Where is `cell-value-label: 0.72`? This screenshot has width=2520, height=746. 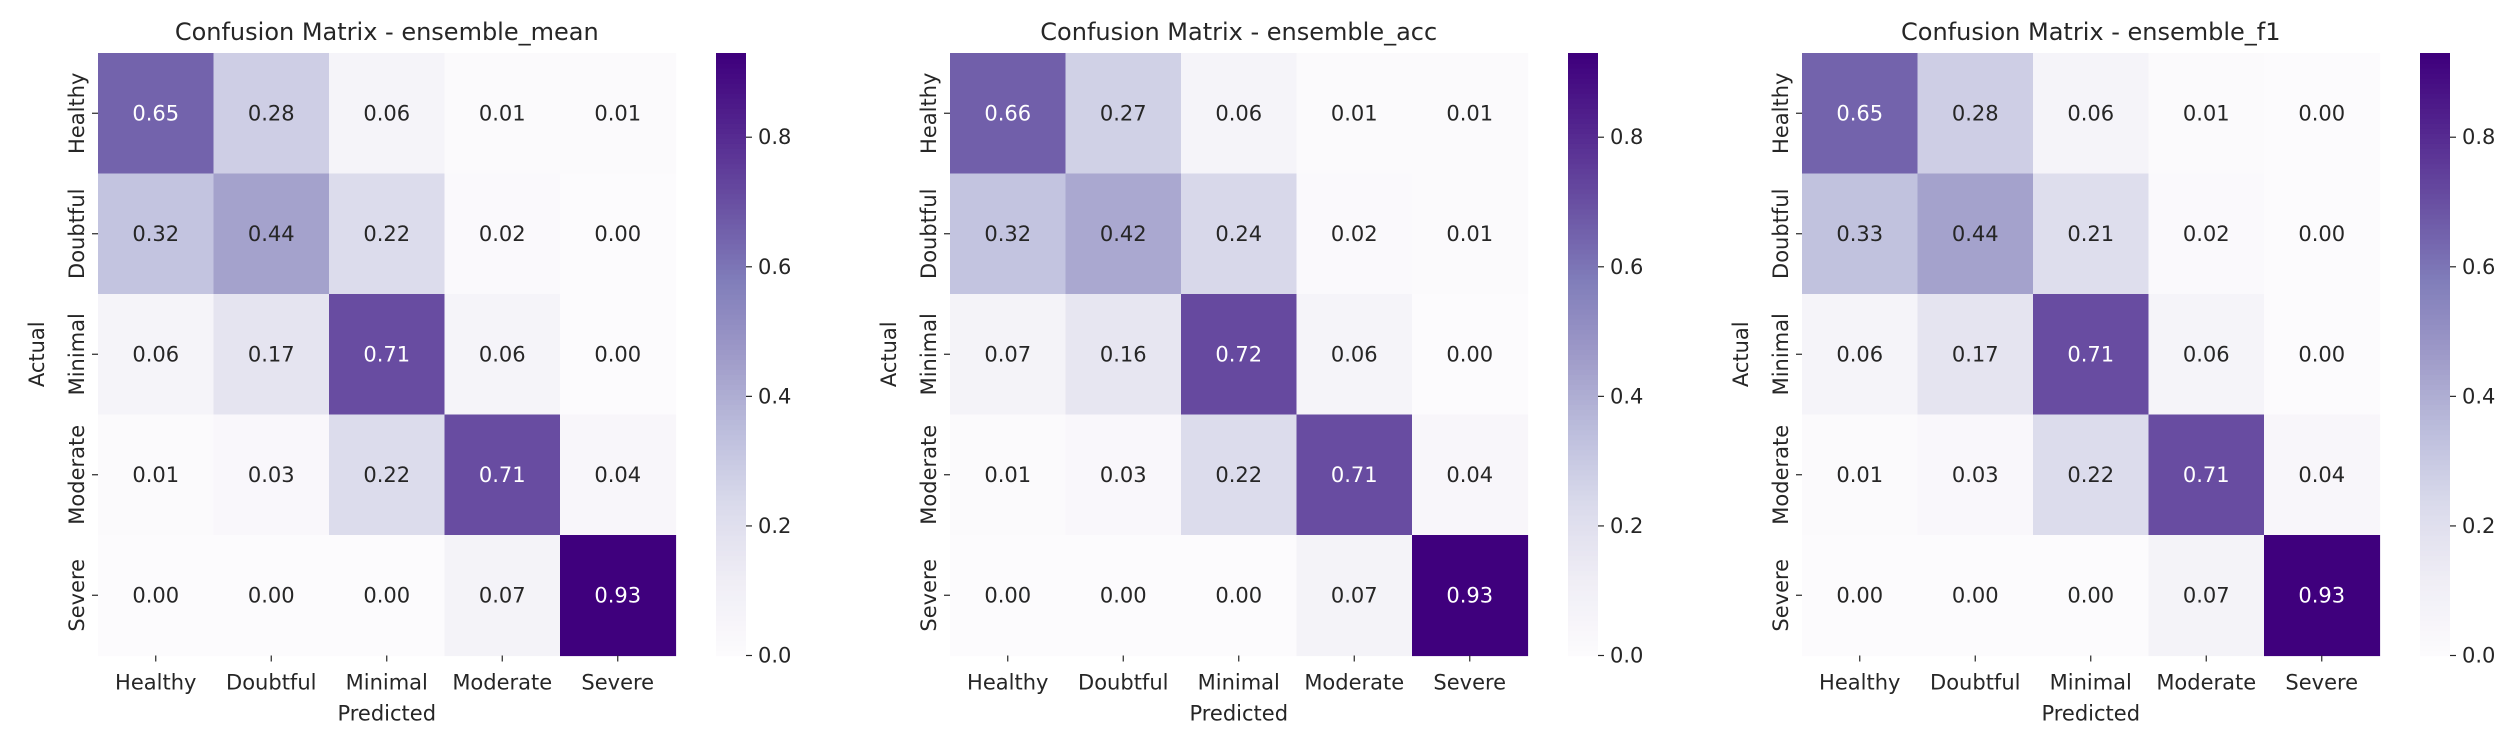 cell-value-label: 0.72 is located at coordinates (1238, 354).